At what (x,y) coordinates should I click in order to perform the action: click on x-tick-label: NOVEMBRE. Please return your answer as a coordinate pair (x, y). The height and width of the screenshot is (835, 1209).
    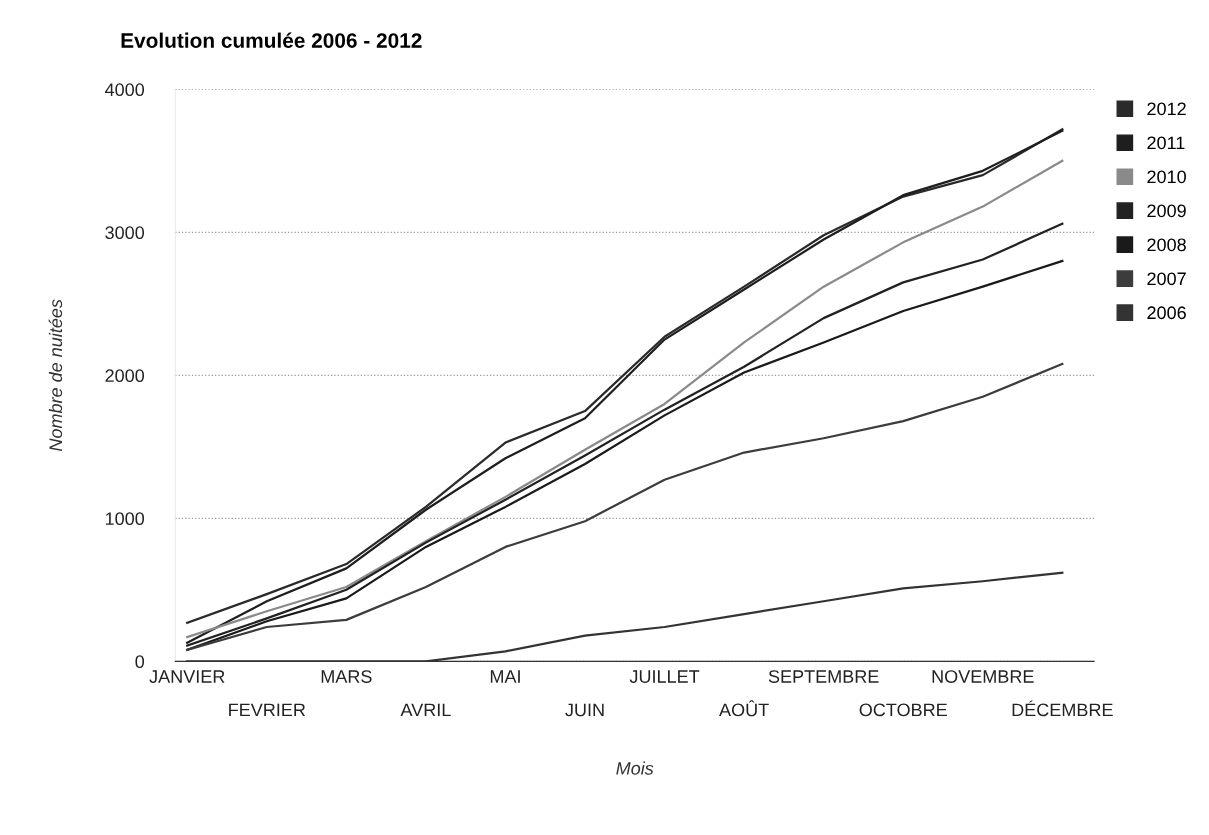
    Looking at the image, I should click on (983, 676).